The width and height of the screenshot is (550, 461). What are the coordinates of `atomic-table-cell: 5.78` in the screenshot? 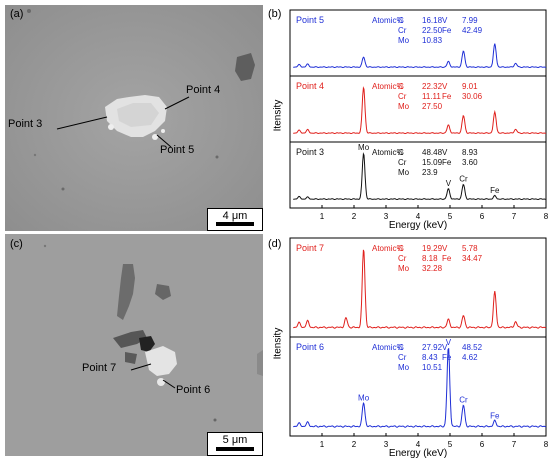 It's located at (470, 248).